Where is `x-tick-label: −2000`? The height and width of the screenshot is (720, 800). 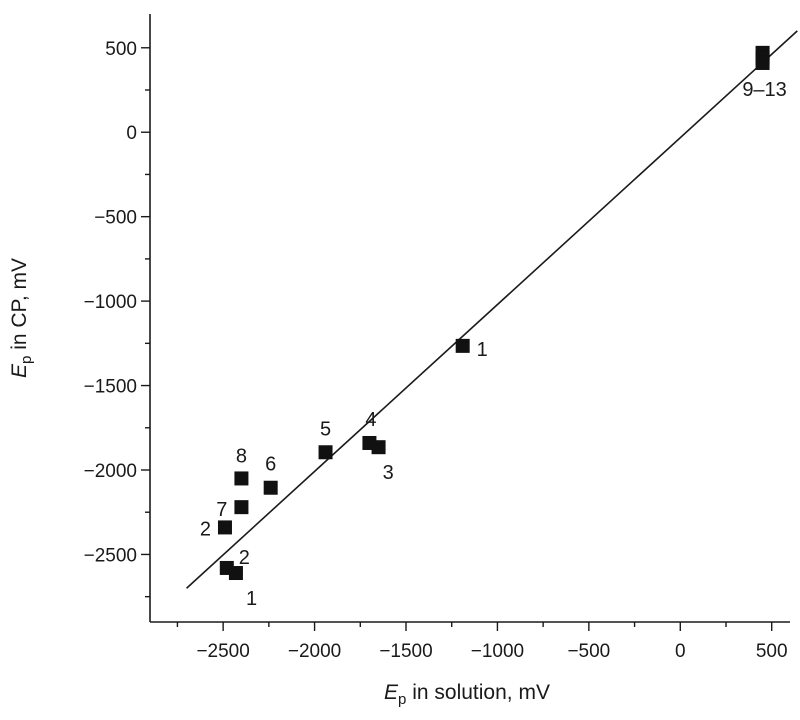
x-tick-label: −2000 is located at coordinates (314, 651).